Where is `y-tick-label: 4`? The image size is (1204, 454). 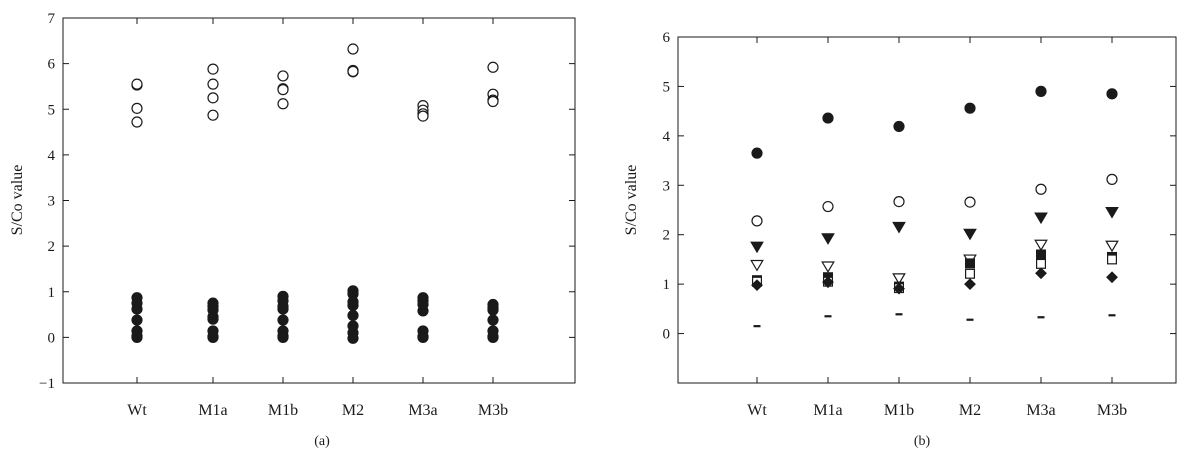 y-tick-label: 4 is located at coordinates (667, 137).